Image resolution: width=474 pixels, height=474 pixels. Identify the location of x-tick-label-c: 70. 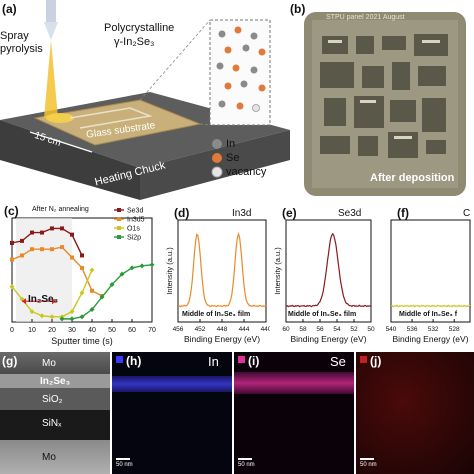
(152, 330).